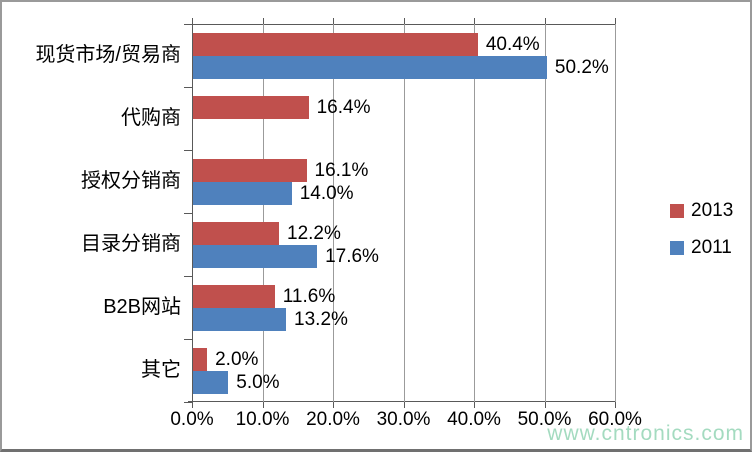  I want to click on x-tick-label: 30.0%, so click(403, 419).